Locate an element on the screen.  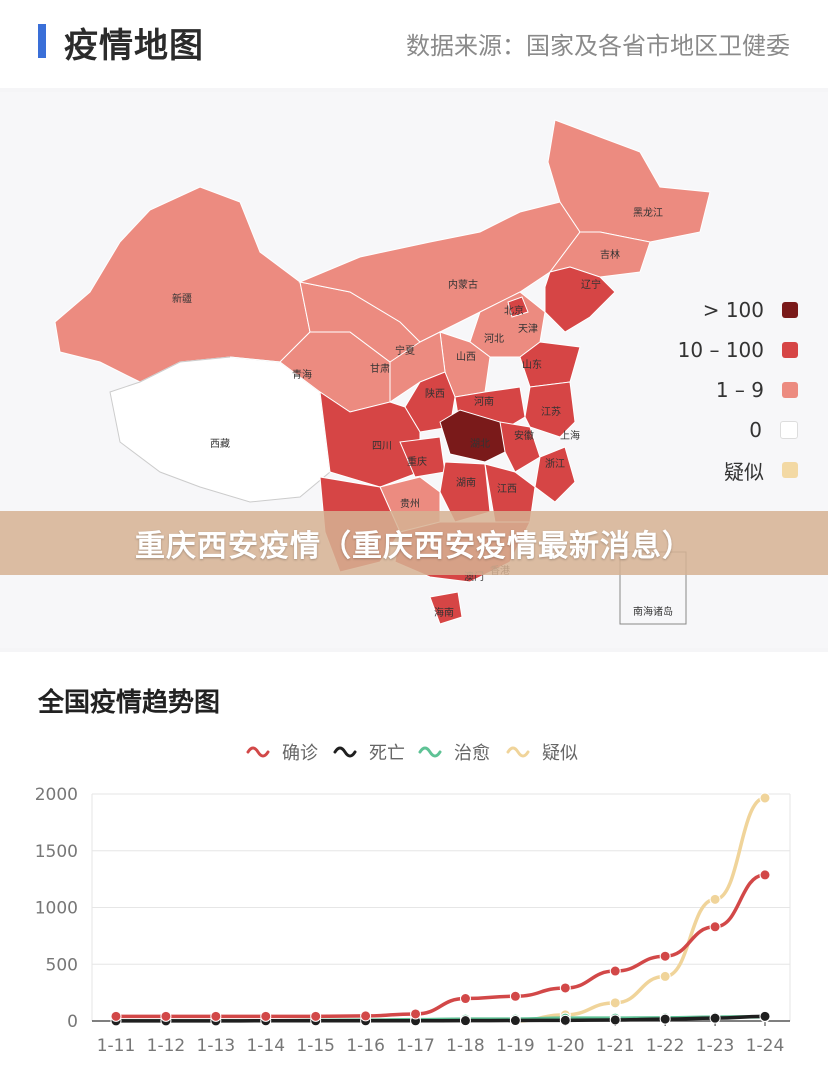
legend-item: > 100 is located at coordinates (750, 310).